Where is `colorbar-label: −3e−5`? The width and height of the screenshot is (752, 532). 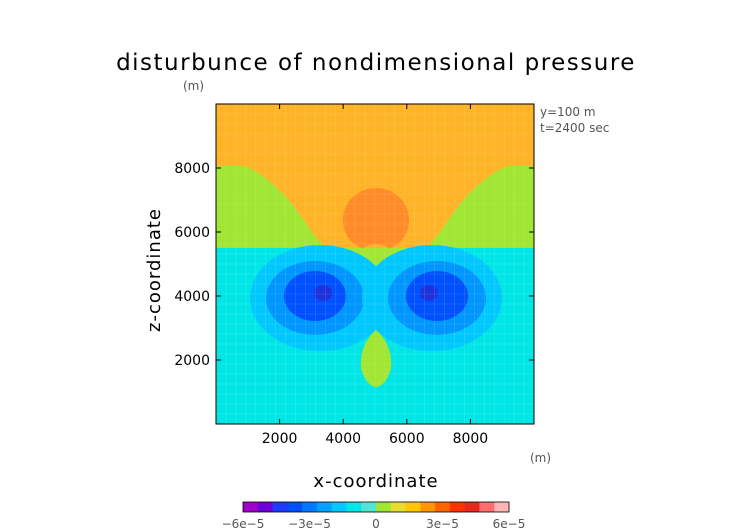 colorbar-label: −3e−5 is located at coordinates (309, 524).